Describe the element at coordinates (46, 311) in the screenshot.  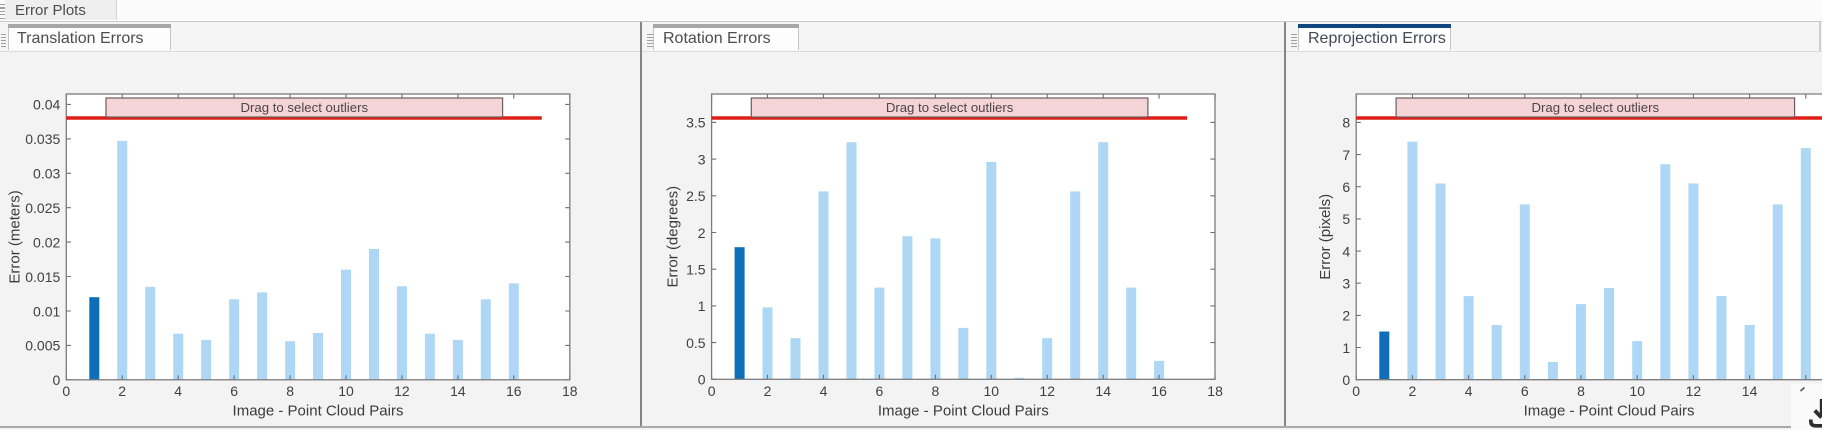
I see `svg-text: 0.01` at that location.